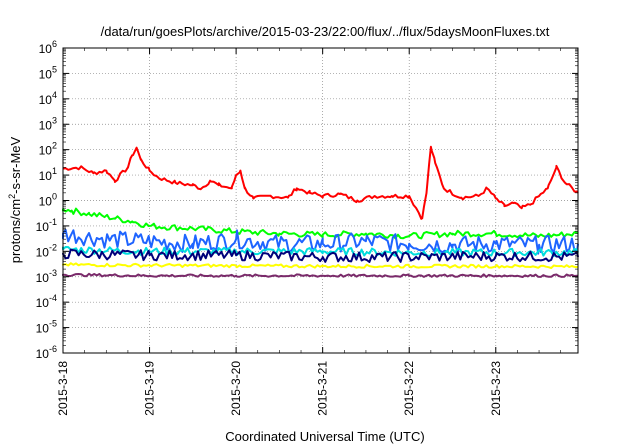 The width and height of the screenshot is (640, 448). I want to click on y-axis-label-text: protons/cm2-s-sr-MeV, so click(15, 199).